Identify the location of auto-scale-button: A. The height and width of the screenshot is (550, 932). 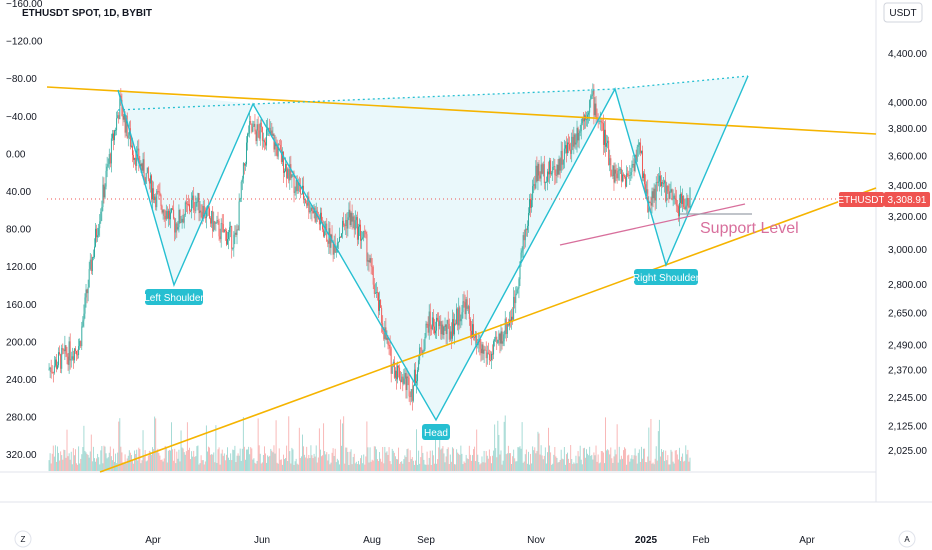
(907, 539).